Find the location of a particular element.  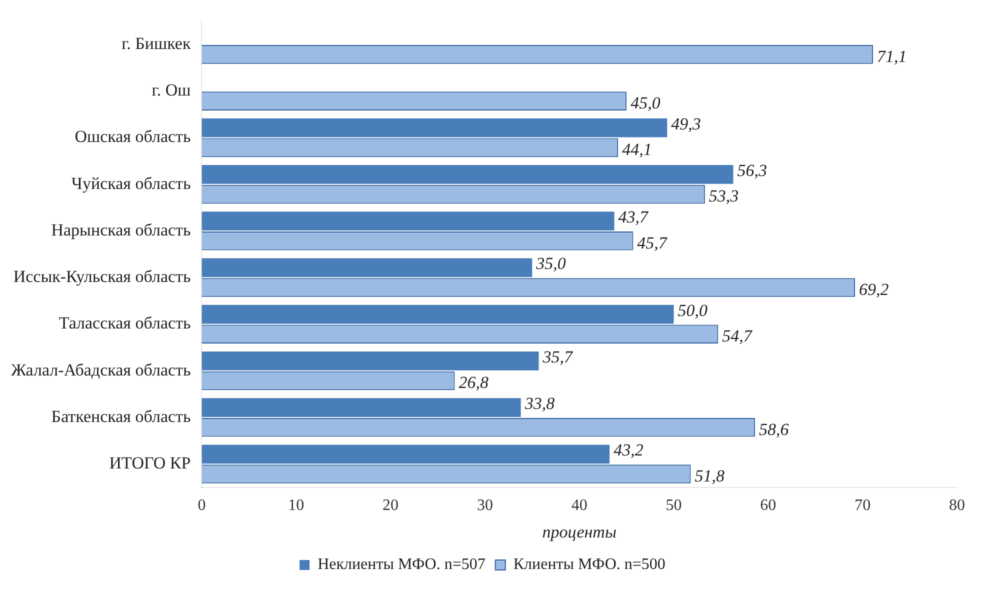

data-label: 69,2 is located at coordinates (874, 289).